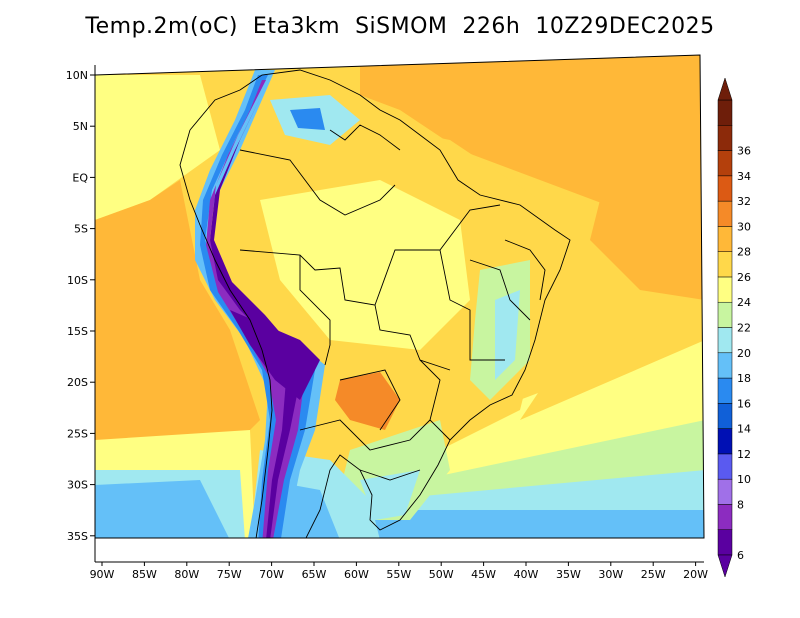 Image resolution: width=800 pixels, height=618 pixels. What do you see at coordinates (568, 574) in the screenshot?
I see `lon-label: 35W` at bounding box center [568, 574].